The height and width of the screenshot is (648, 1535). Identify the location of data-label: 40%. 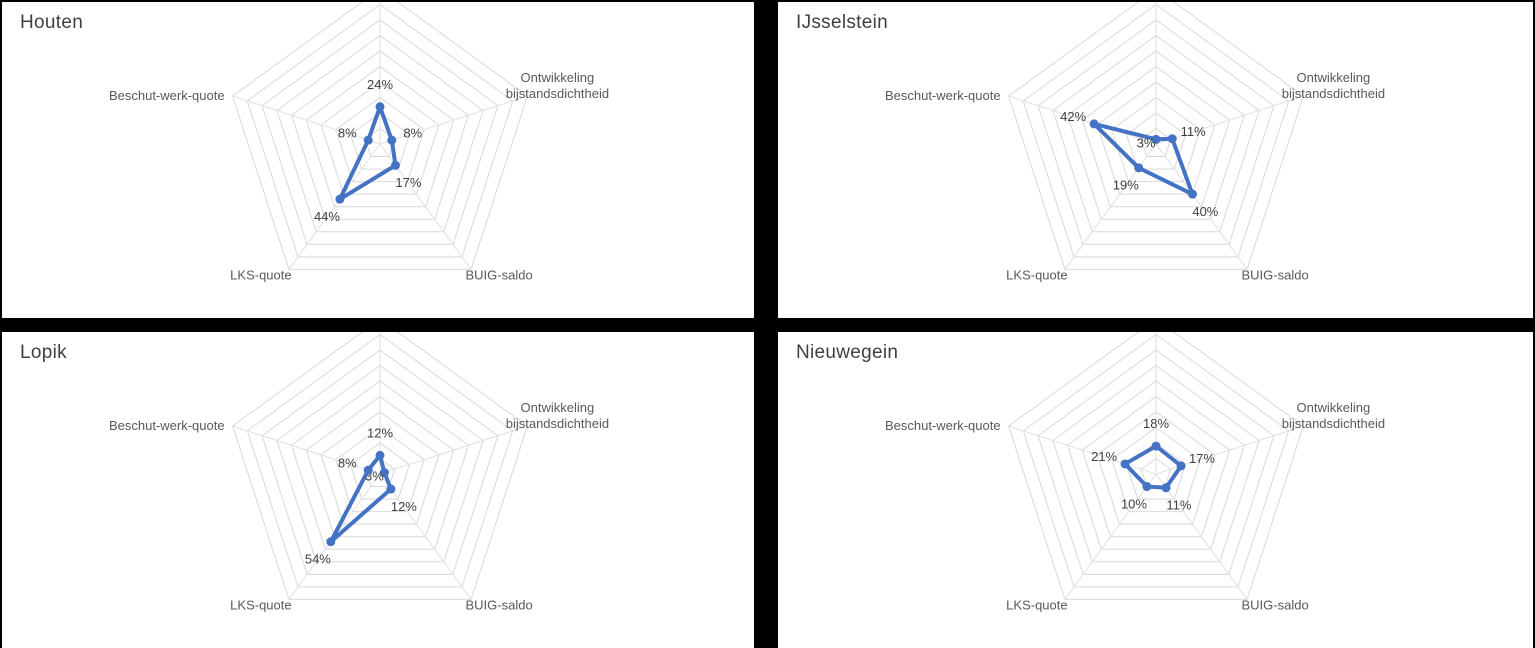
(1205, 211).